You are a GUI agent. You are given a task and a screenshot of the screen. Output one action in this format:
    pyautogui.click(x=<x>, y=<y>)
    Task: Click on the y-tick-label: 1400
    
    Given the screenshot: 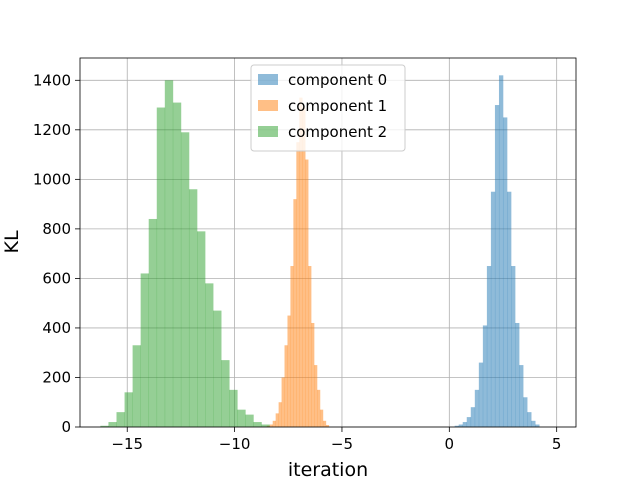 What is the action you would take?
    pyautogui.click(x=52, y=80)
    